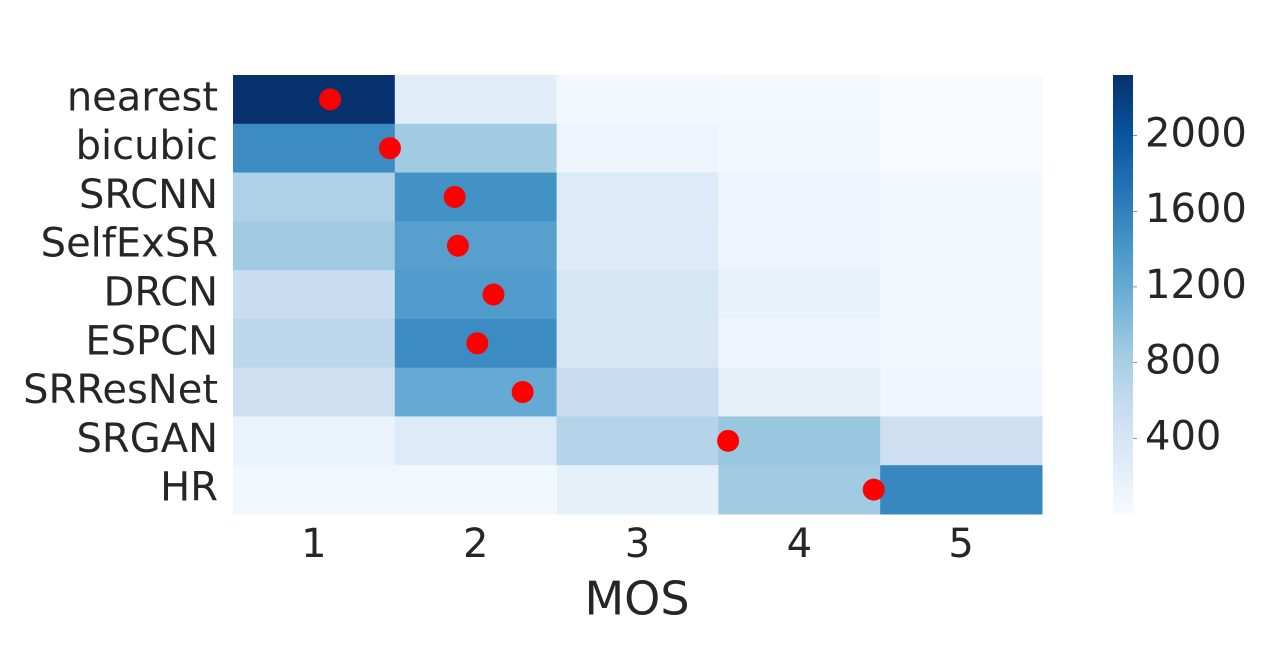 The height and width of the screenshot is (648, 1284). I want to click on y-tick-label: nearest, so click(142, 97).